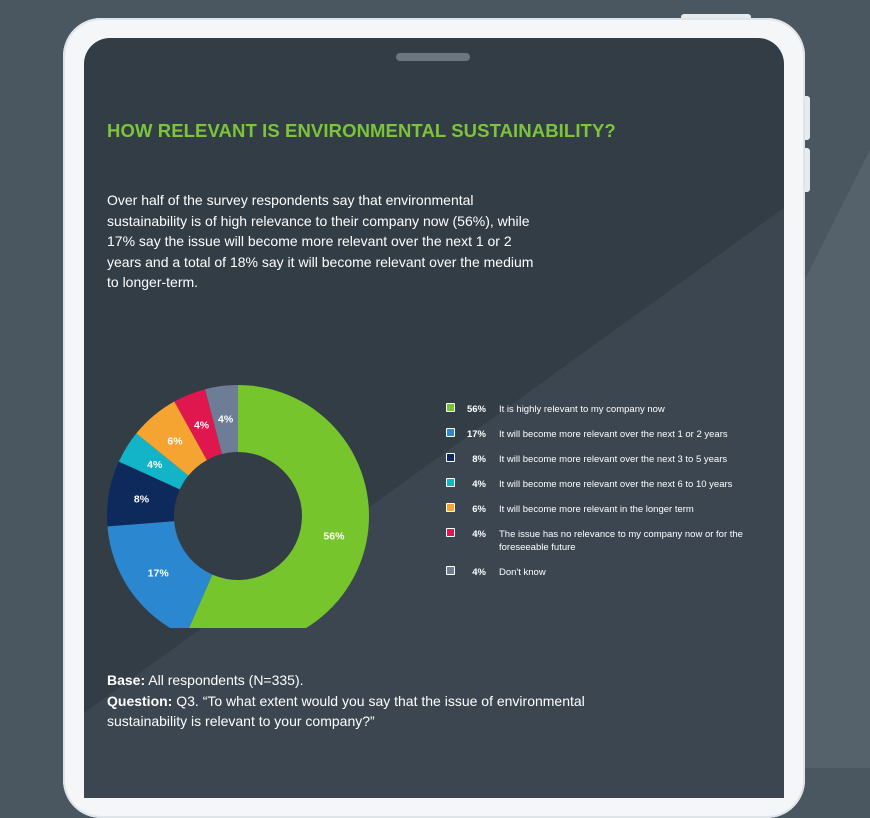  Describe the element at coordinates (479, 459) in the screenshot. I see `legend-percent: 8%` at that location.